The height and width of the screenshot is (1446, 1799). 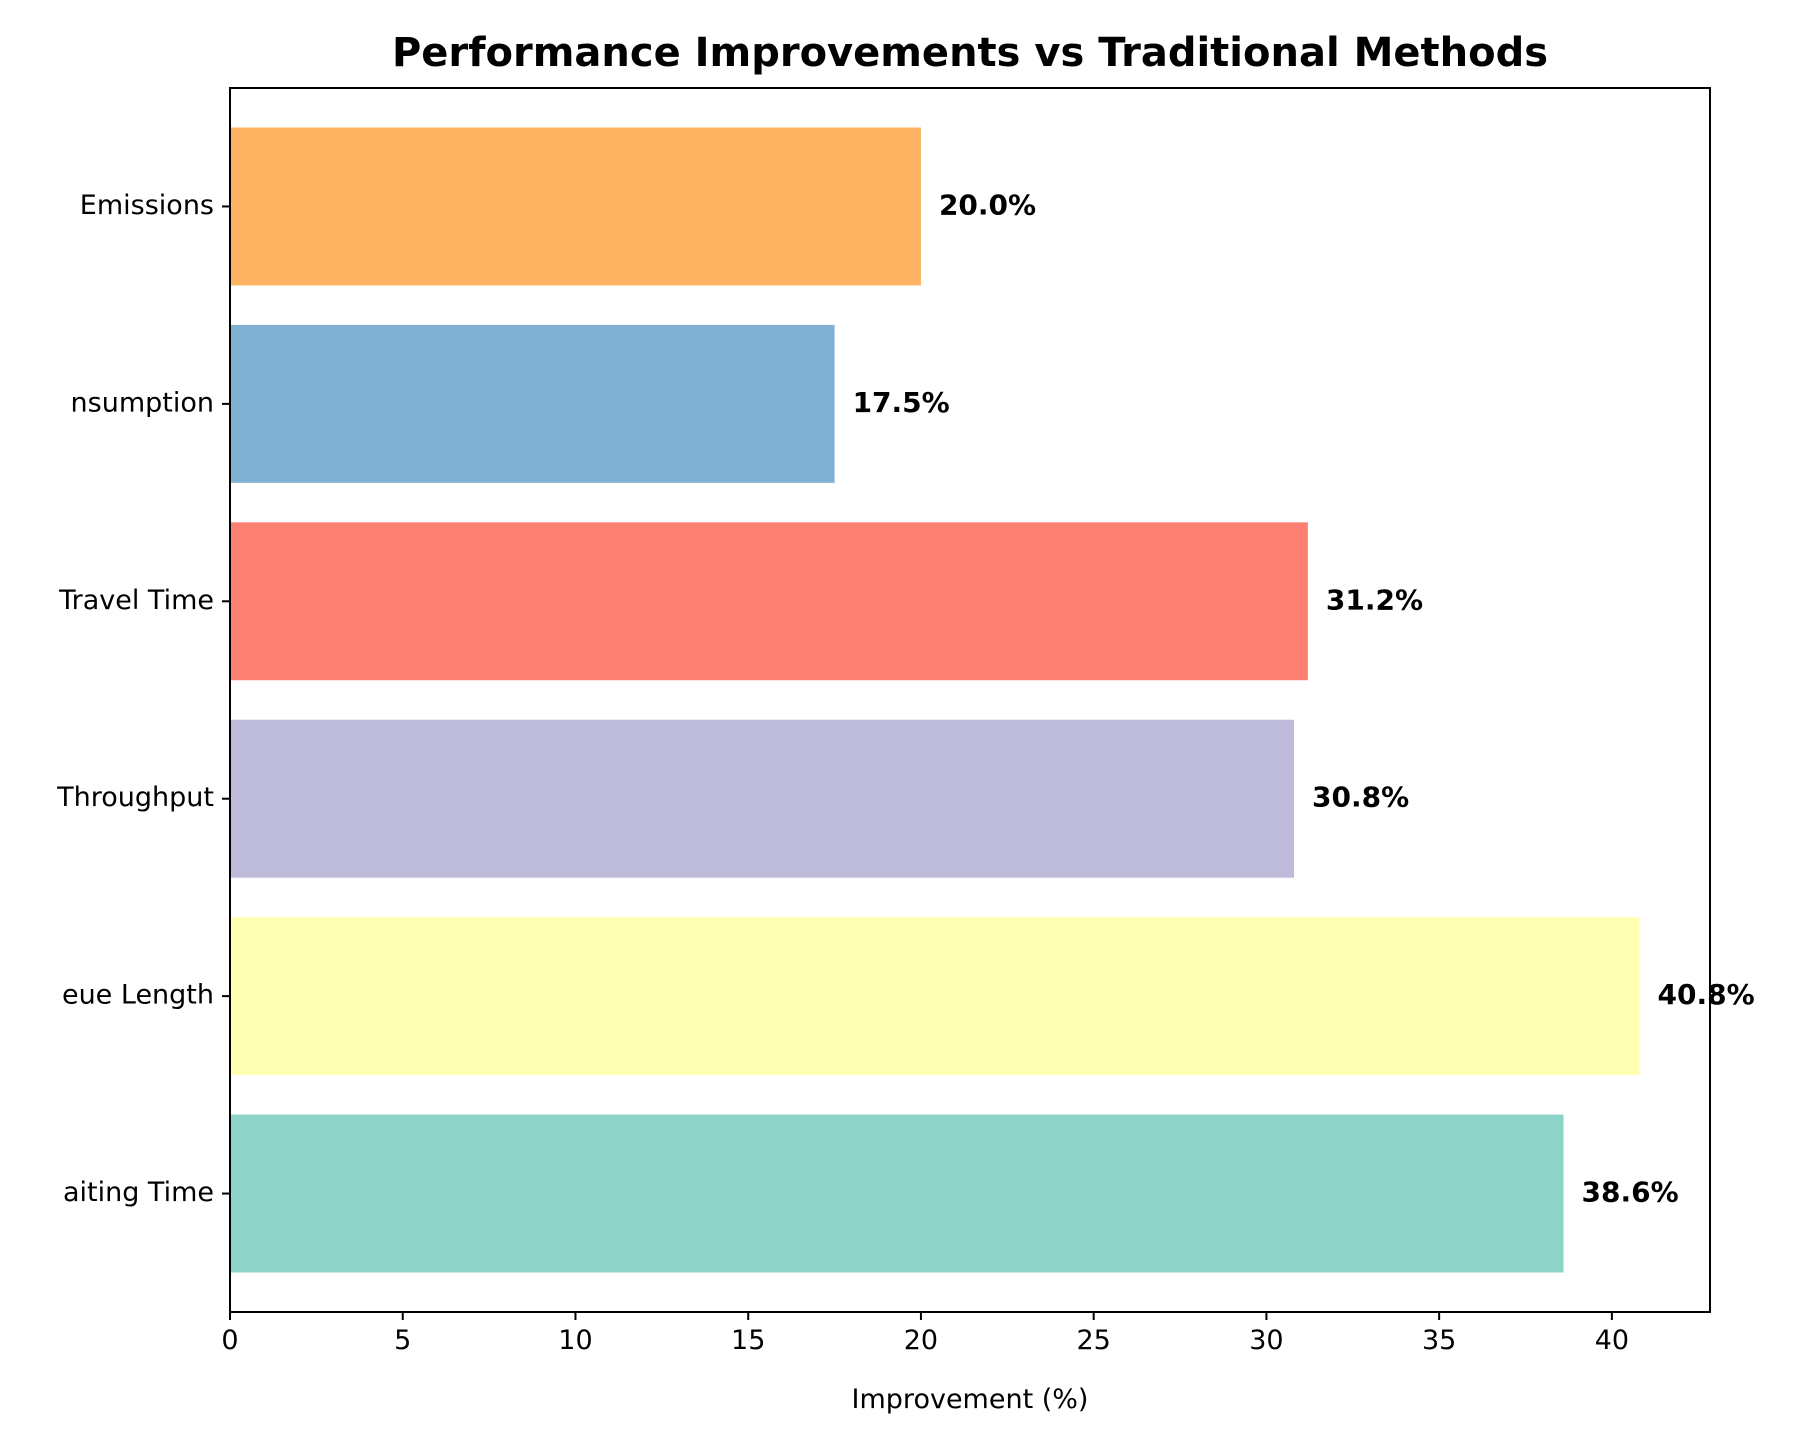 What do you see at coordinates (136, 600) in the screenshot?
I see `y-tick-label-3: Travel Time` at bounding box center [136, 600].